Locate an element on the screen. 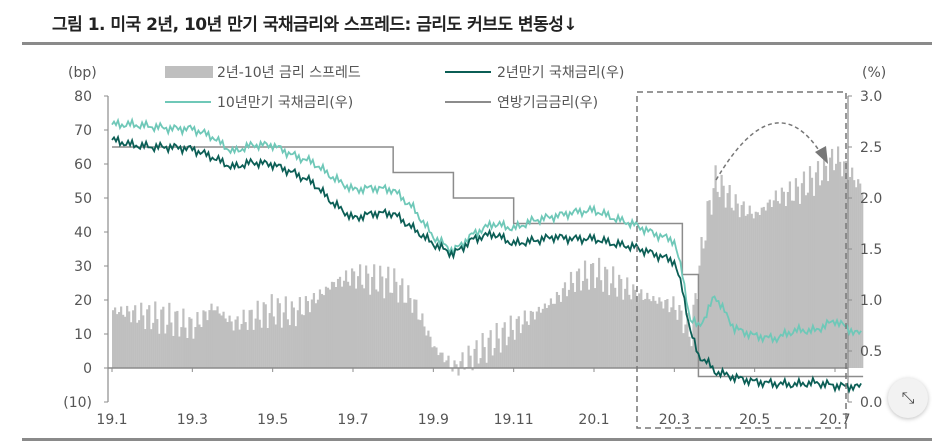 Image resolution: width=932 pixels, height=445 pixels. right-tick-label: 1.5 is located at coordinates (871, 250).